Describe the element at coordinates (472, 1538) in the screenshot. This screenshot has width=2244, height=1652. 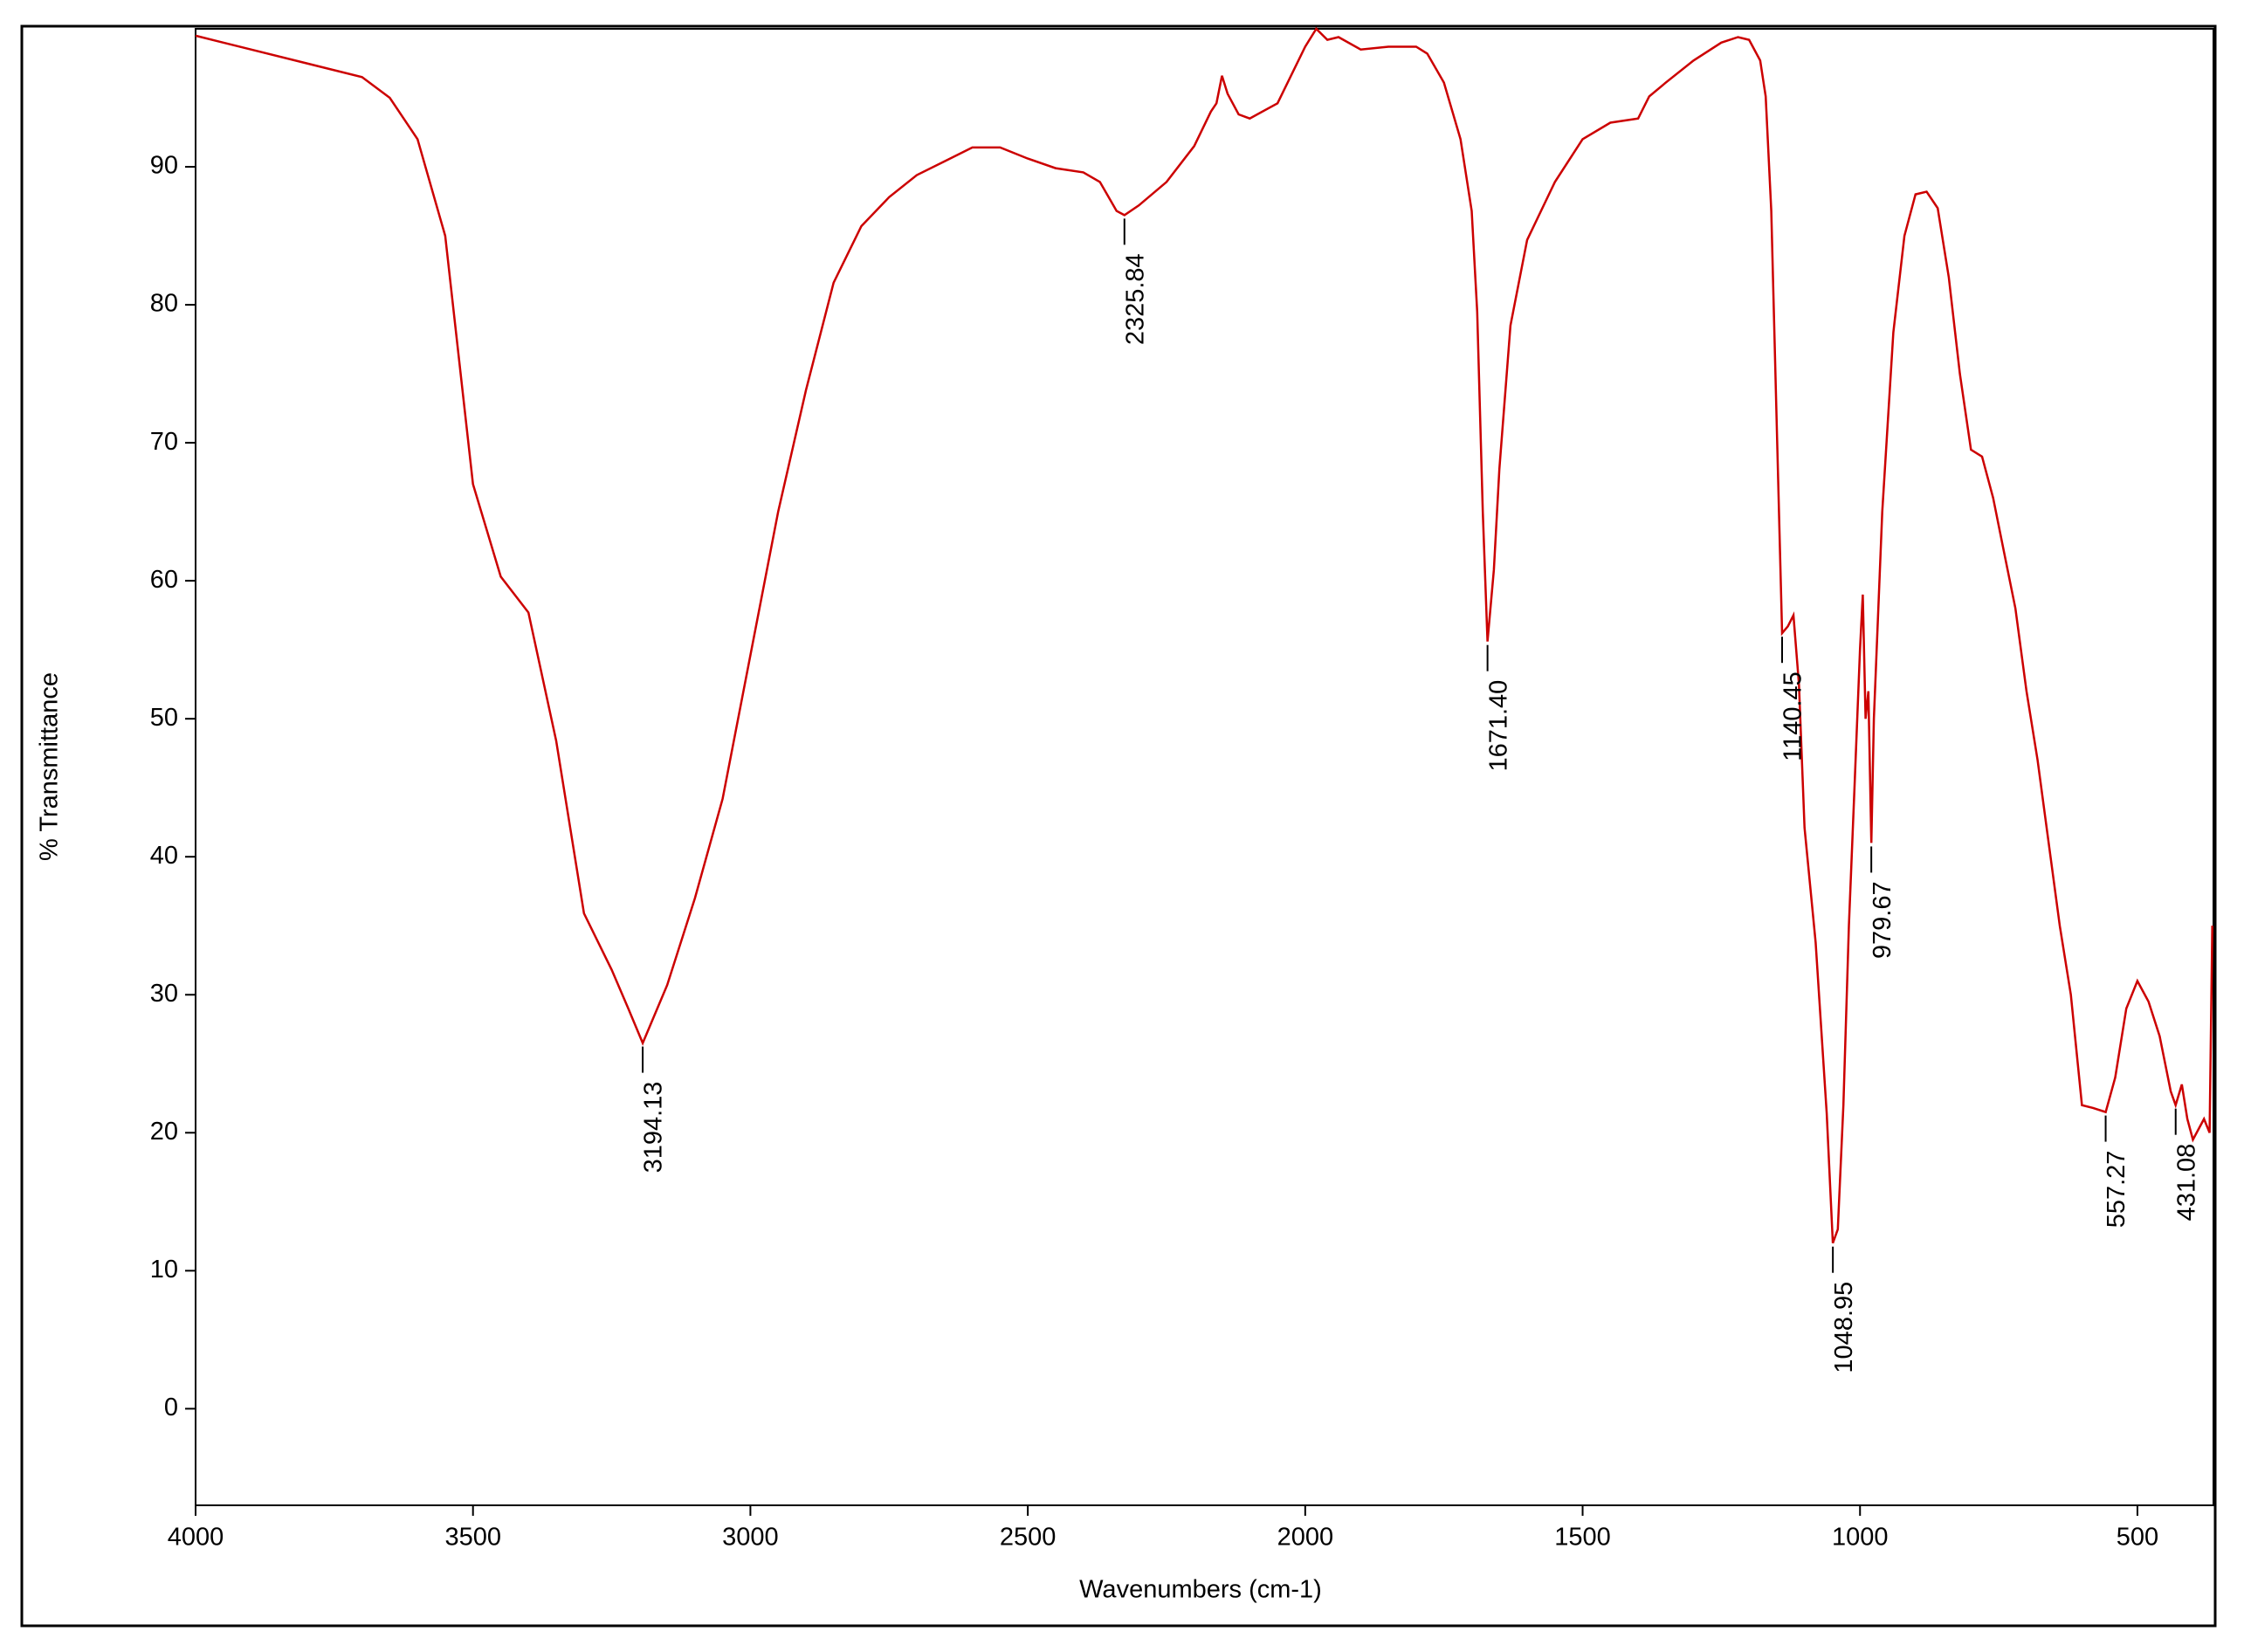
I see `x-tick-label: 3500` at that location.